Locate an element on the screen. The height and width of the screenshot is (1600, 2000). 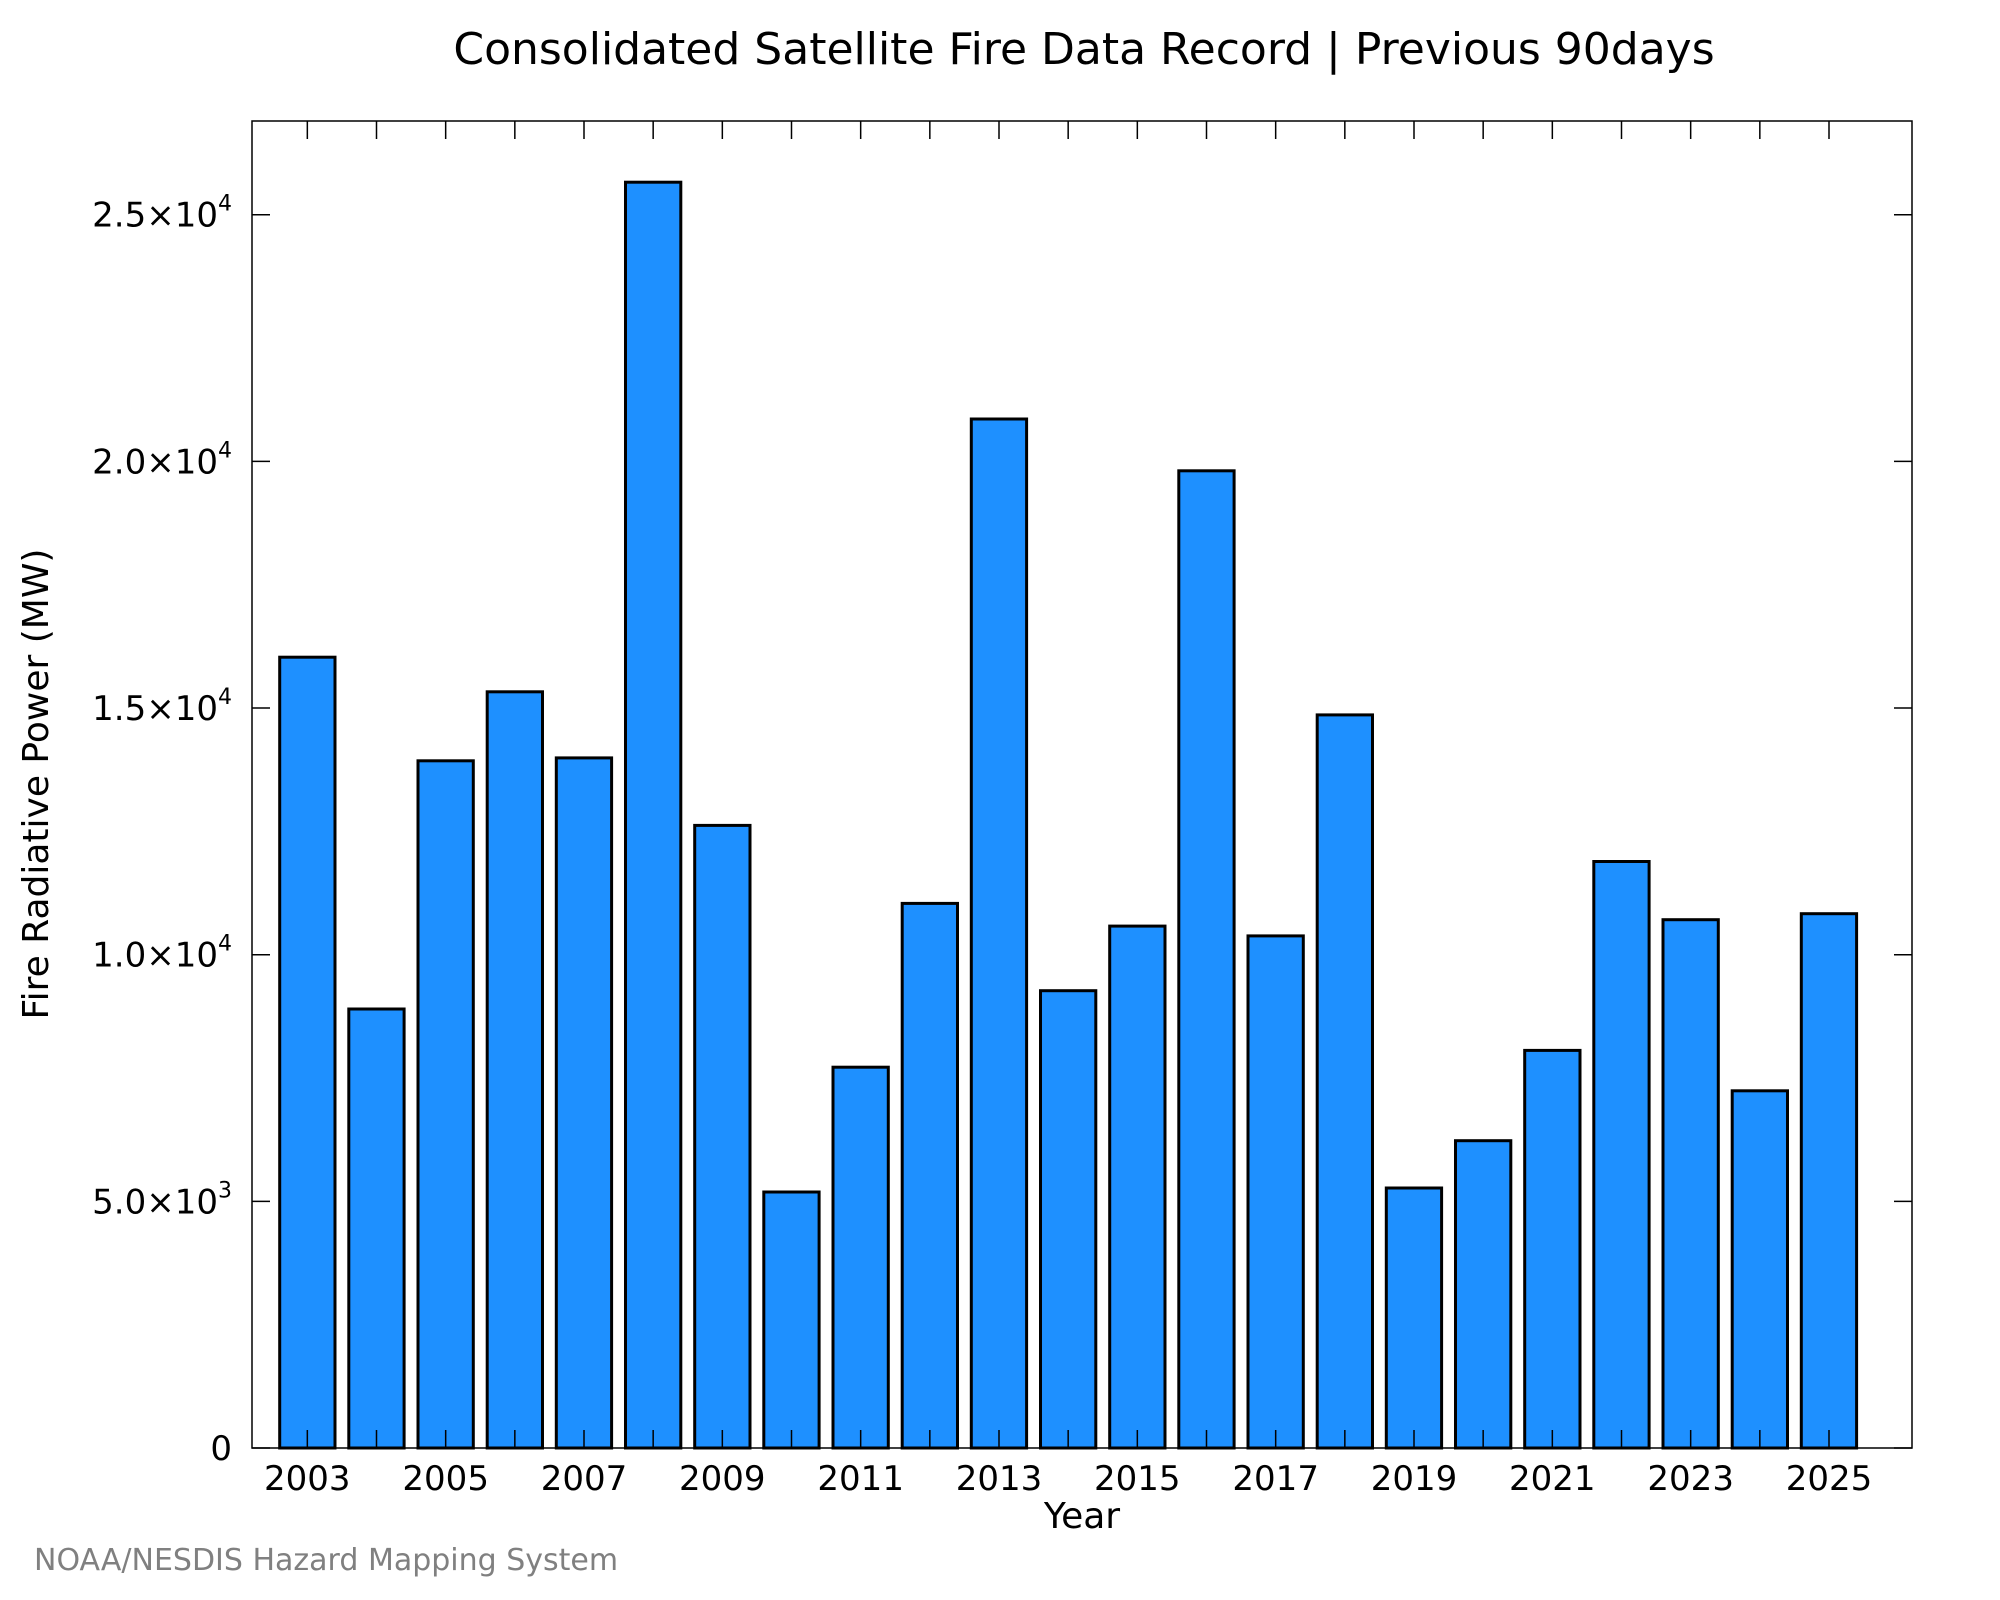
bar-2009 is located at coordinates (722, 1136).